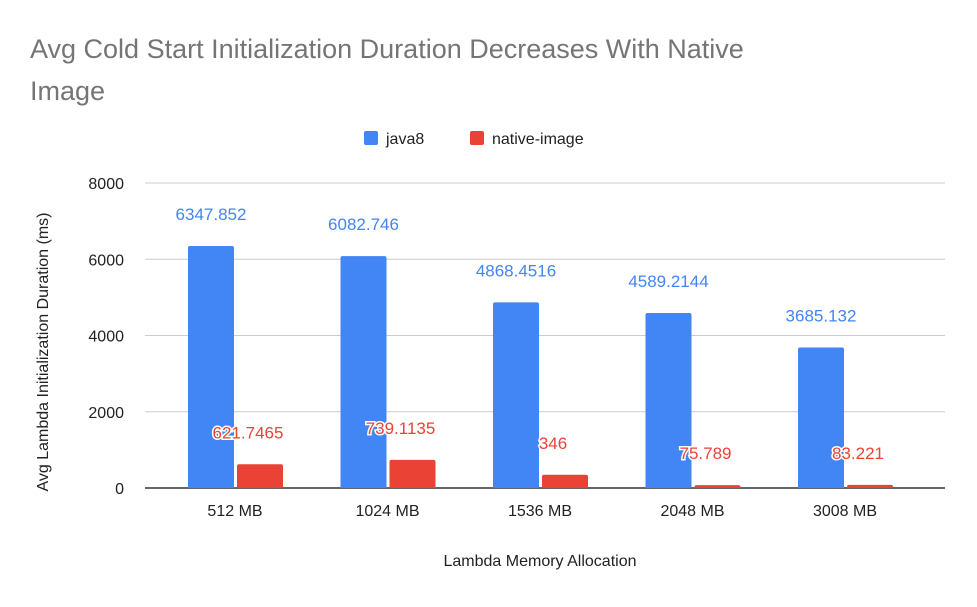  I want to click on legend: java8 native-image, so click(474, 139).